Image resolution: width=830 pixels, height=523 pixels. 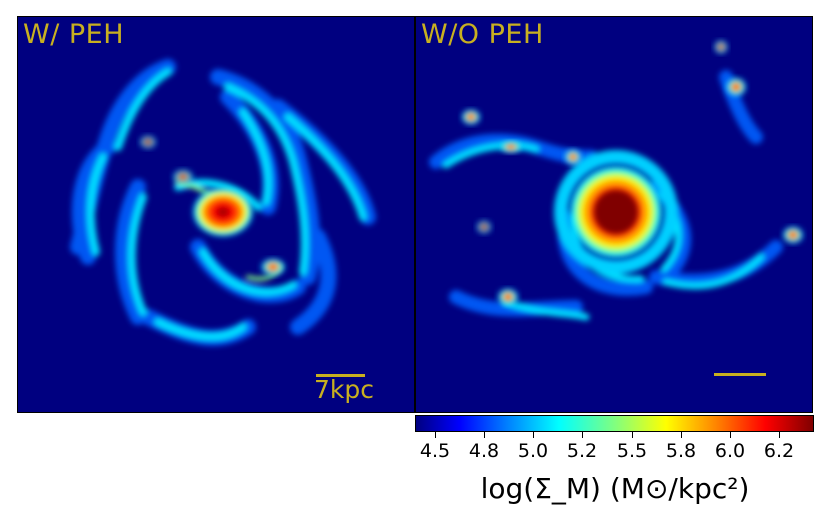 What do you see at coordinates (435, 451) in the screenshot?
I see `colorbar-tick-label: 4.5` at bounding box center [435, 451].